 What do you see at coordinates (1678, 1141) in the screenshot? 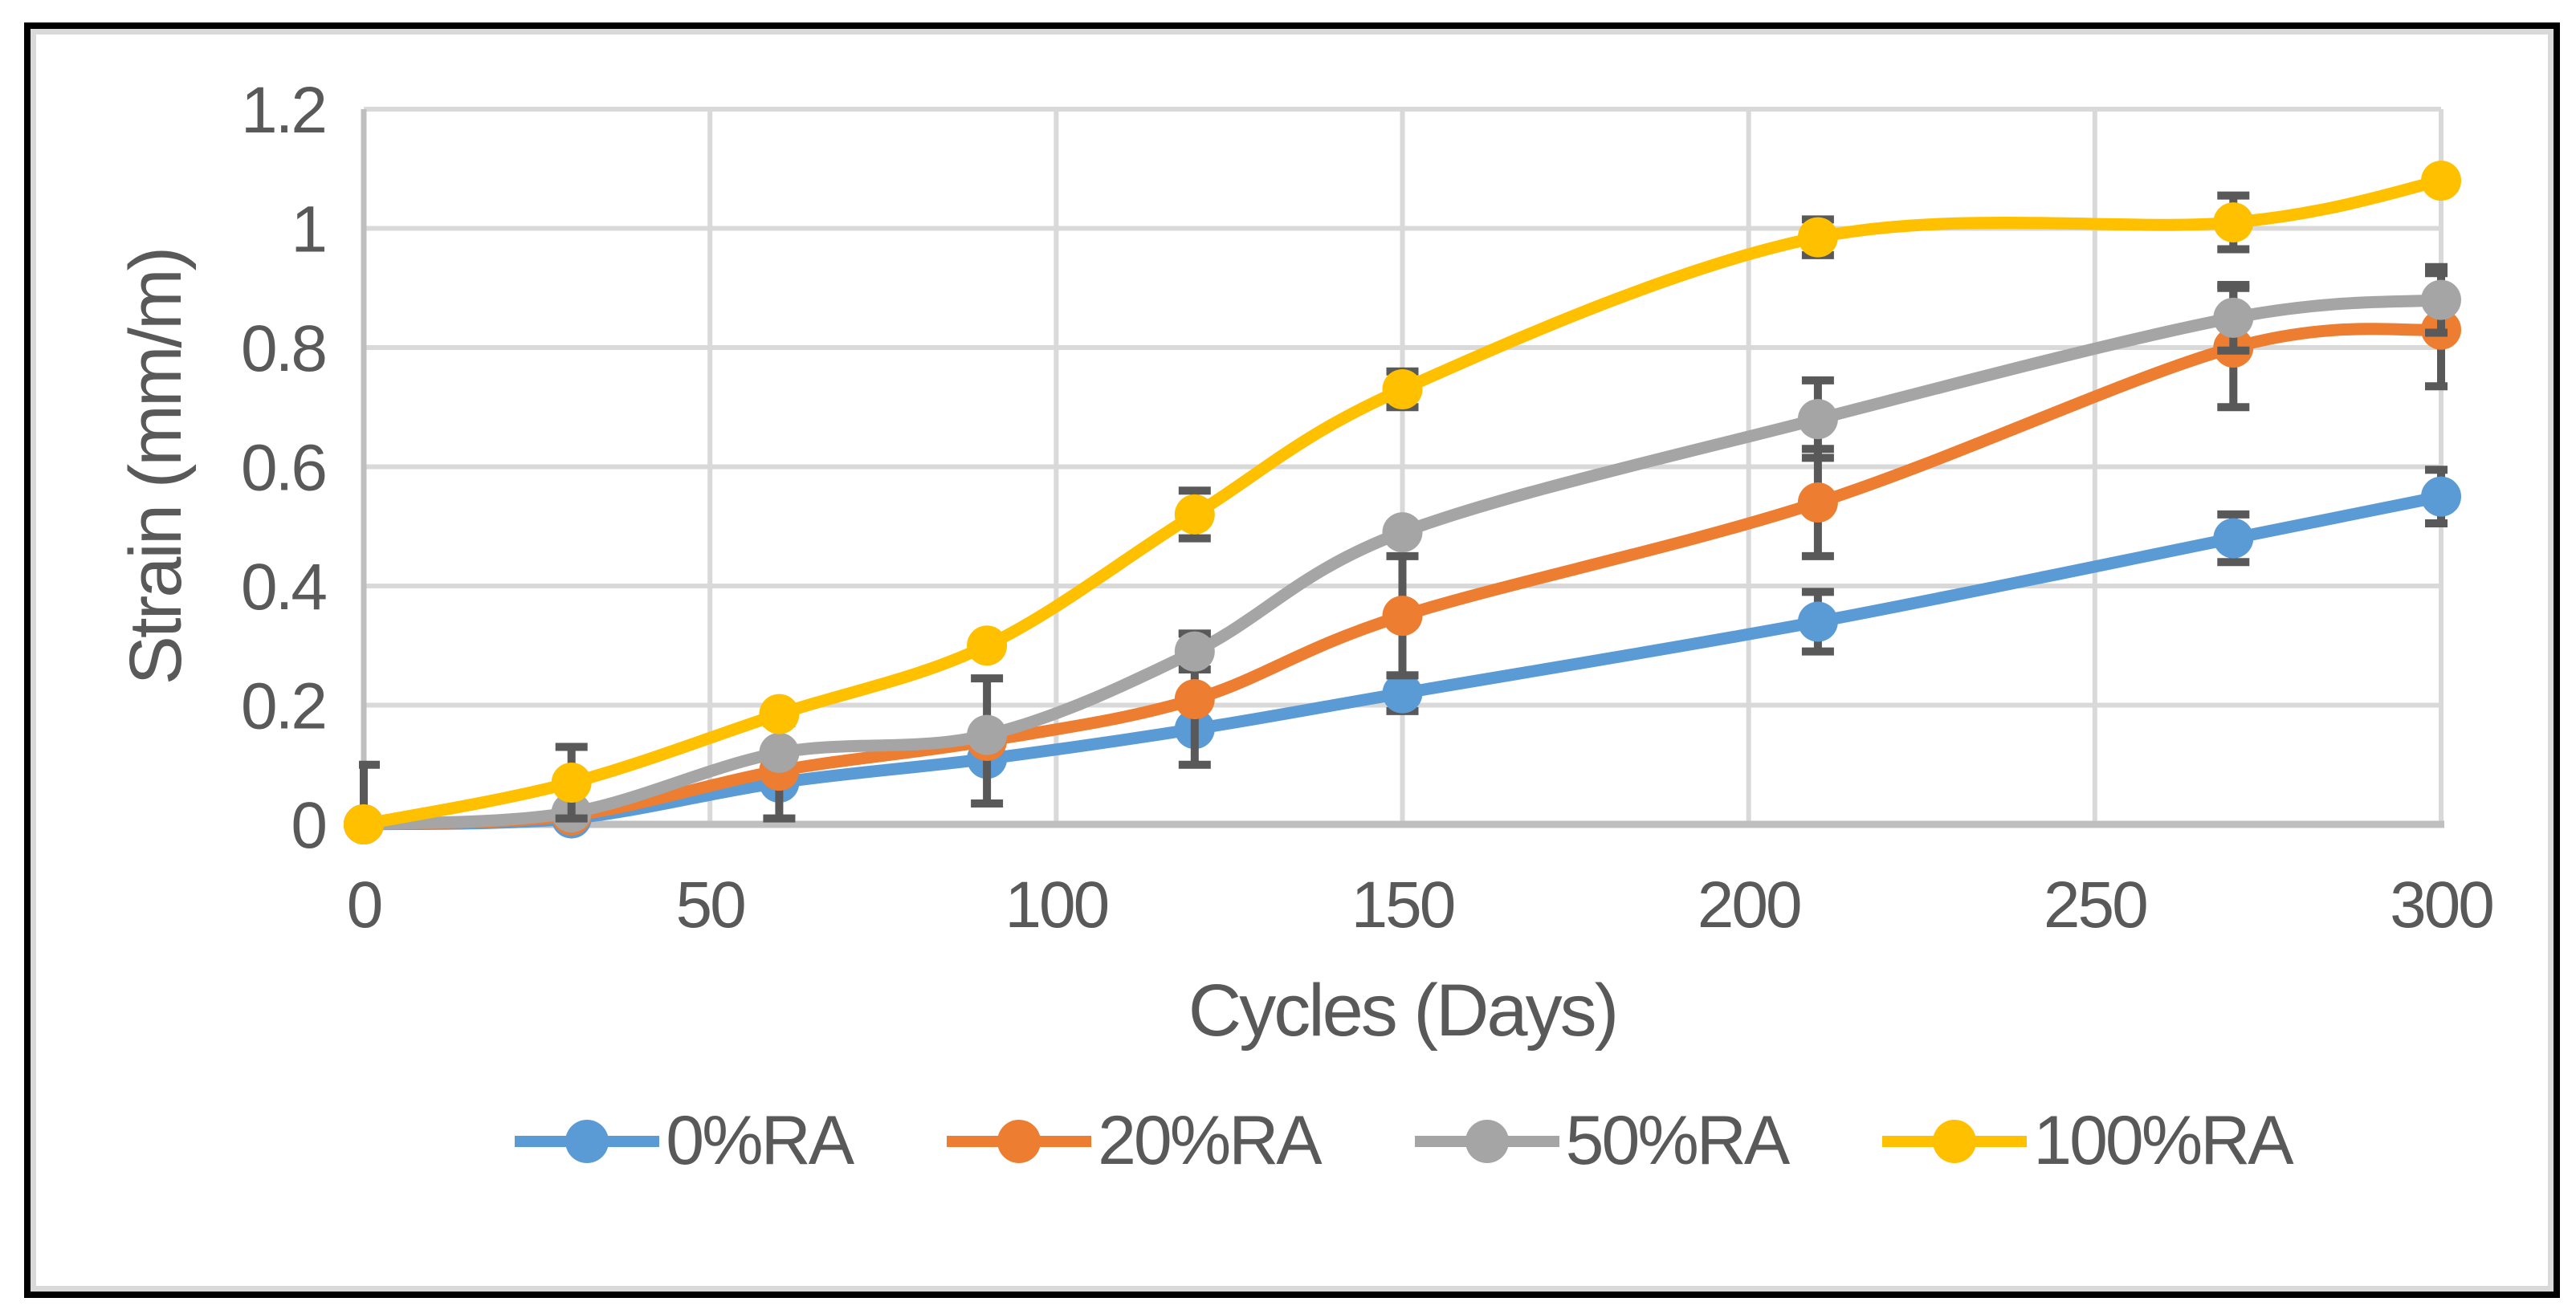
I see `legend-label: 50%RA` at bounding box center [1678, 1141].